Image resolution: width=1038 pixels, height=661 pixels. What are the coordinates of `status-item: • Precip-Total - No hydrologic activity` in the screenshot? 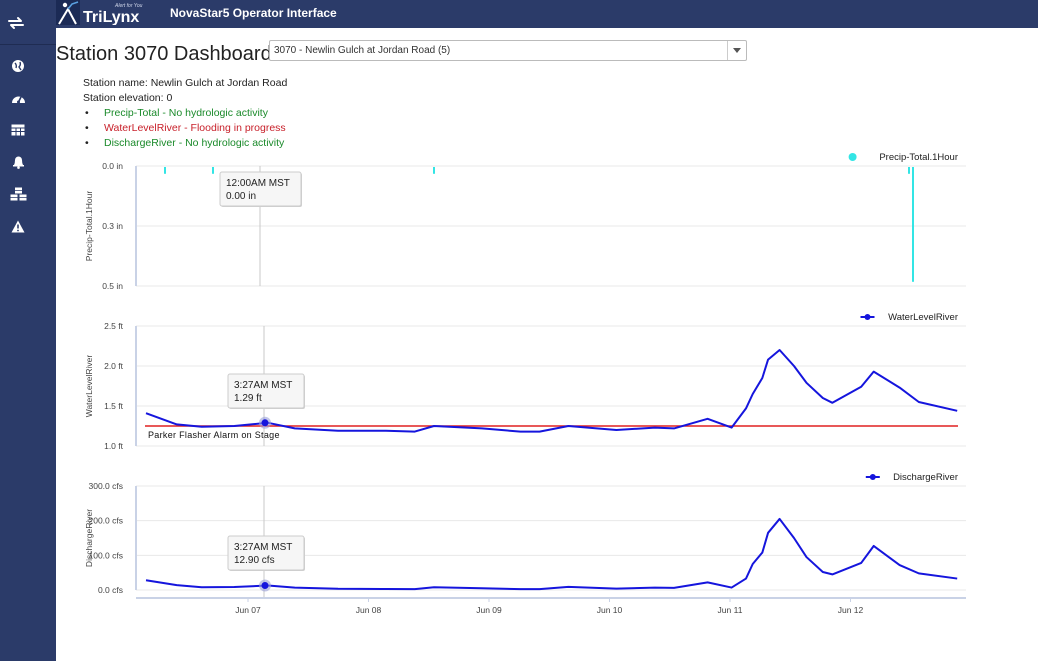 It's located at (176, 113).